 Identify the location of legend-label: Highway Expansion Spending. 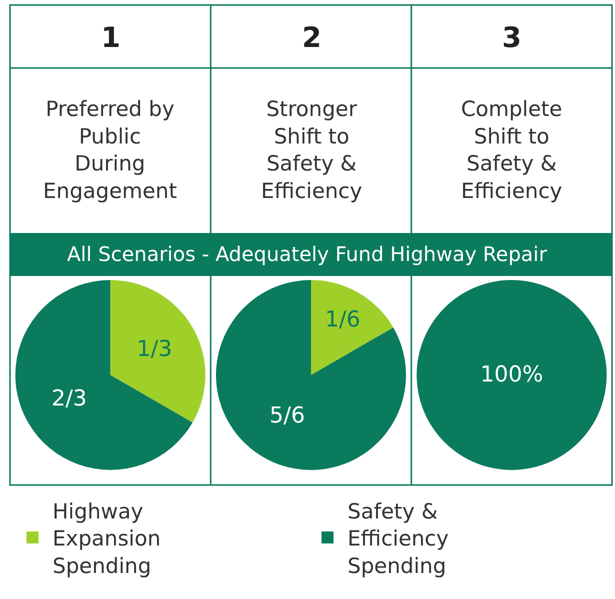
(106, 538).